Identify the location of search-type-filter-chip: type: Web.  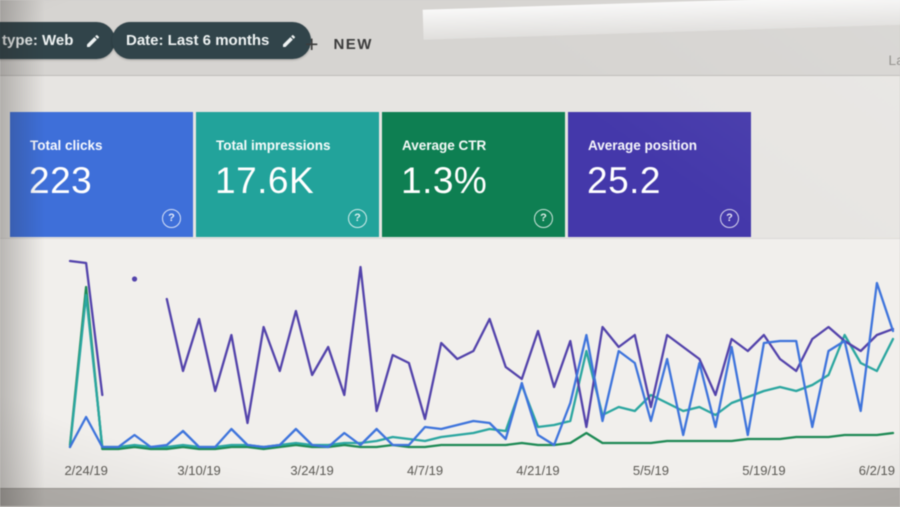
(58, 40).